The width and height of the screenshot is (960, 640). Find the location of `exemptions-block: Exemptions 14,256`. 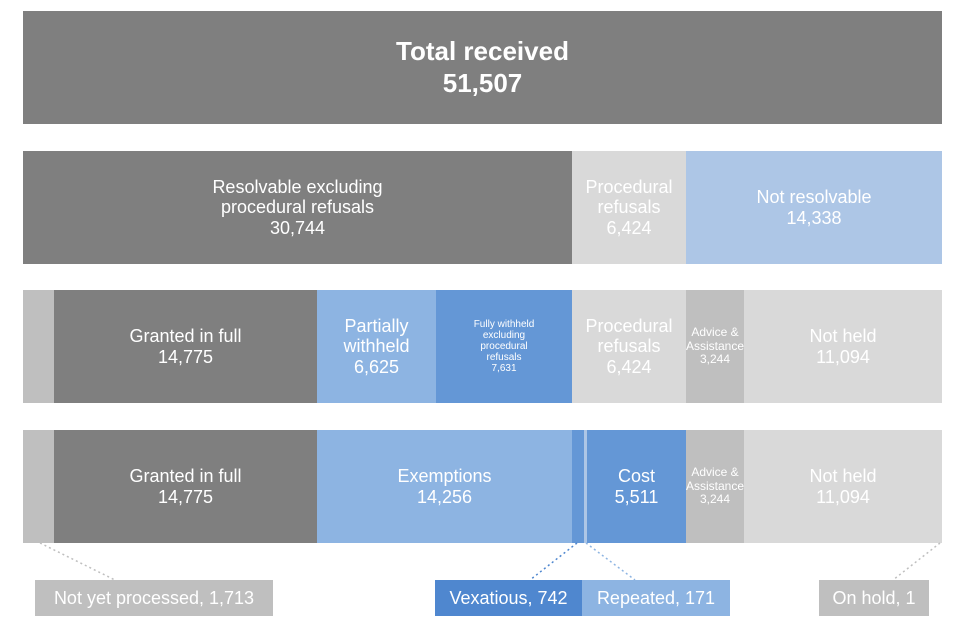

exemptions-block: Exemptions 14,256 is located at coordinates (444, 486).